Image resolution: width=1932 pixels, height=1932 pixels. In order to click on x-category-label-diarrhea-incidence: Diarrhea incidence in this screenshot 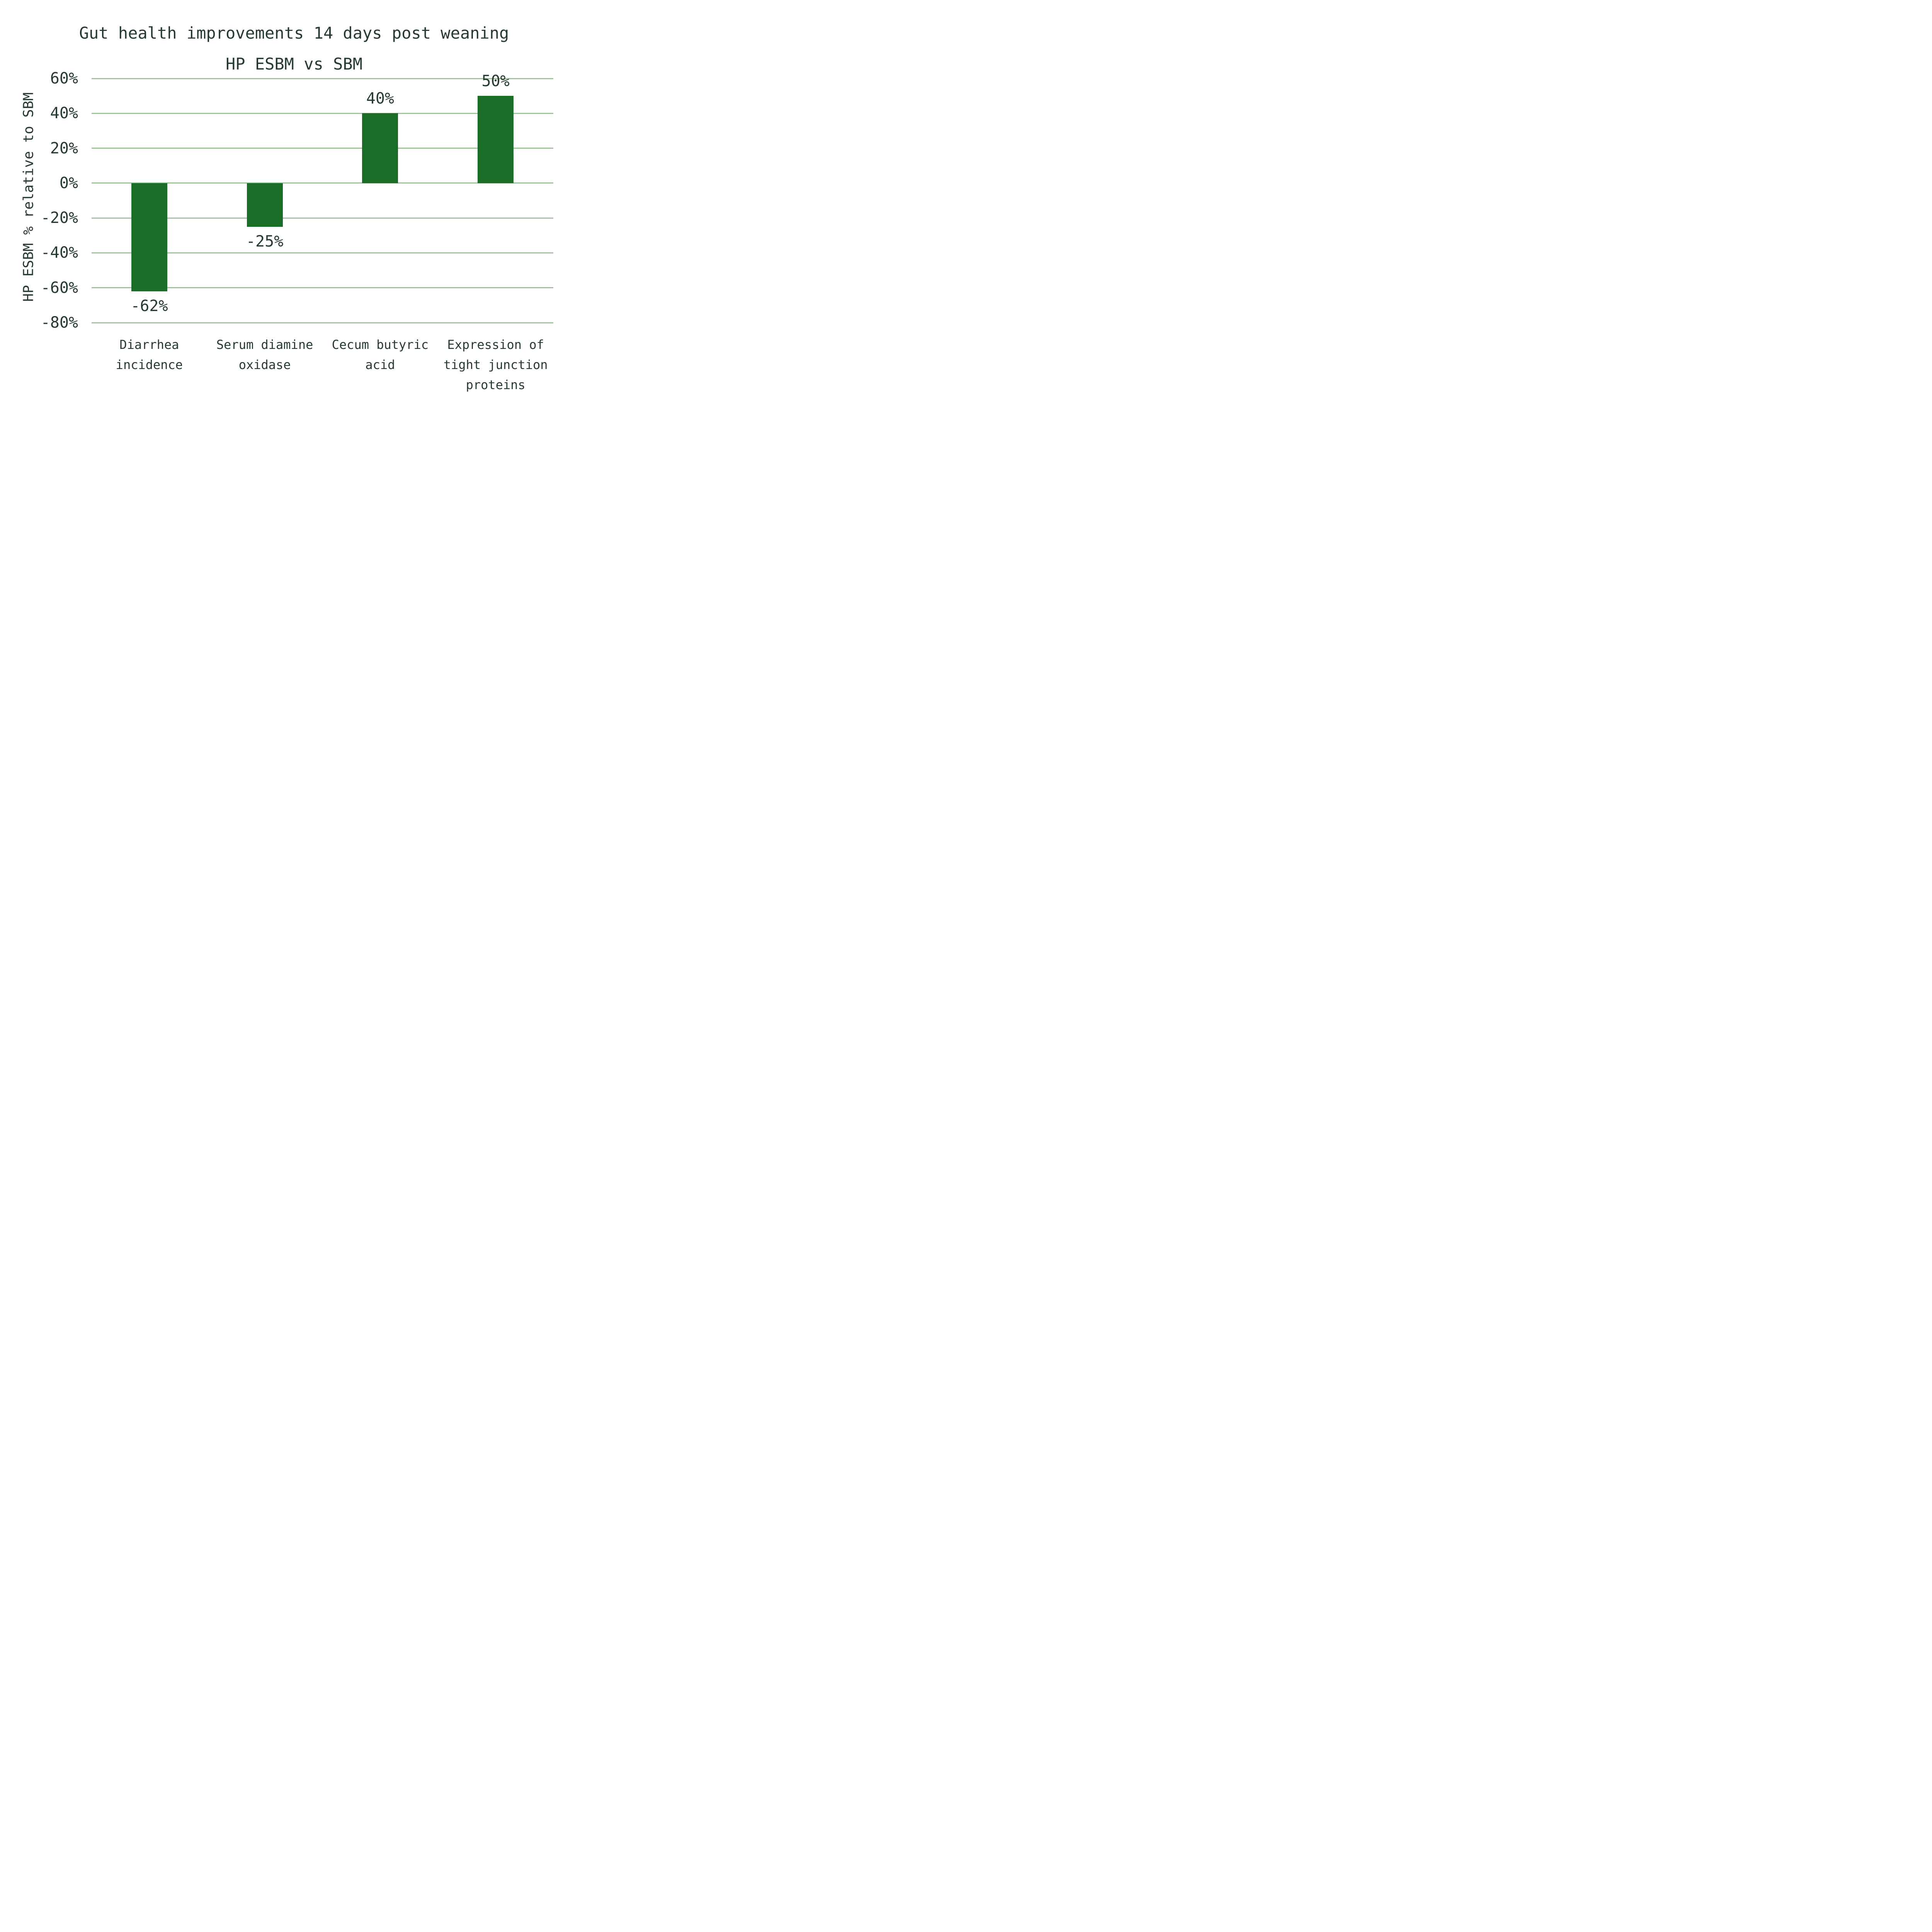, I will do `click(150, 355)`.